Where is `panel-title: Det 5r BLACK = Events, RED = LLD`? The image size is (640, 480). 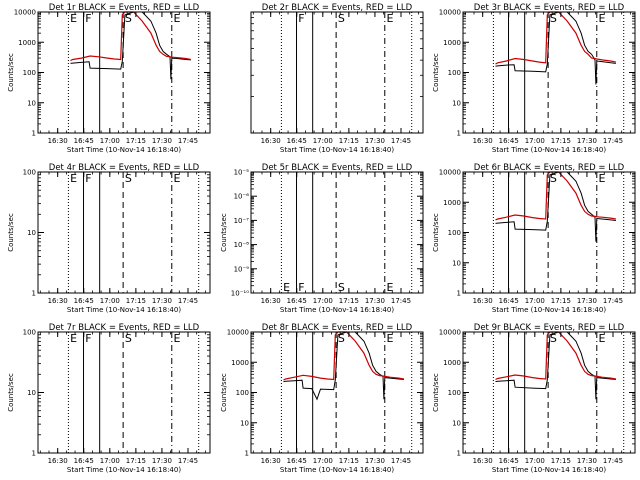
panel-title: Det 5r BLACK = Events, RED = LLD is located at coordinates (337, 168).